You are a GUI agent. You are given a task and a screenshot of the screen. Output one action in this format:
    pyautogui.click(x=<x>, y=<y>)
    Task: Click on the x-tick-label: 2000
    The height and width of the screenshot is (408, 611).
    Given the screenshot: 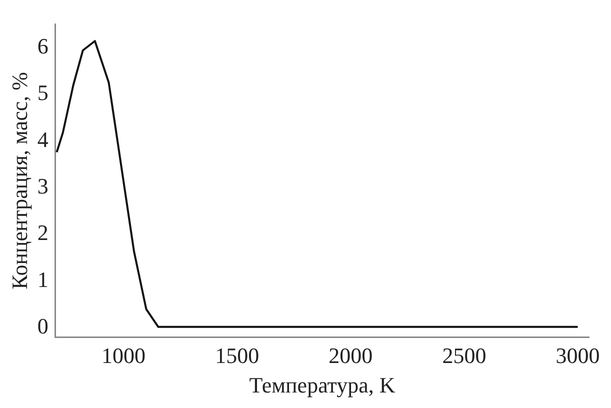 What is the action you would take?
    pyautogui.click(x=350, y=355)
    